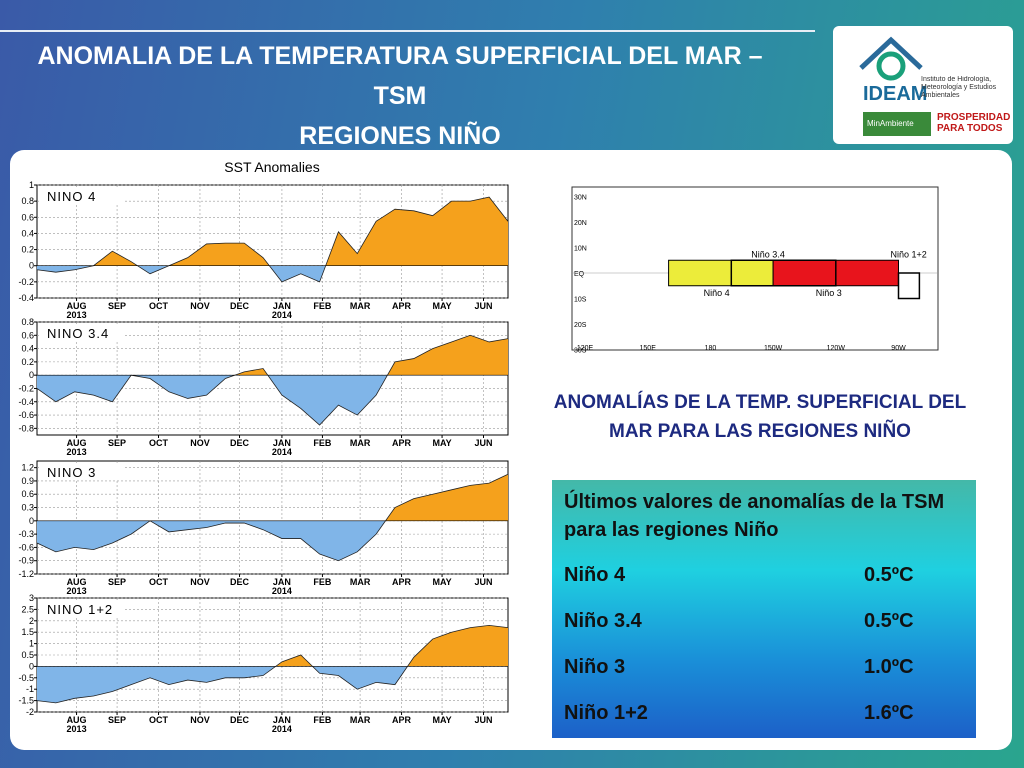  I want to click on y-tick-label: 0.3, so click(27, 508).